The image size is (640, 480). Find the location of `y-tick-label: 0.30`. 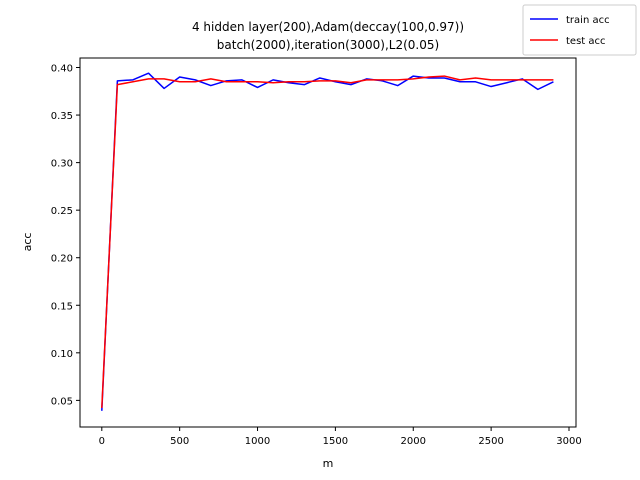

y-tick-label: 0.30 is located at coordinates (62, 164).